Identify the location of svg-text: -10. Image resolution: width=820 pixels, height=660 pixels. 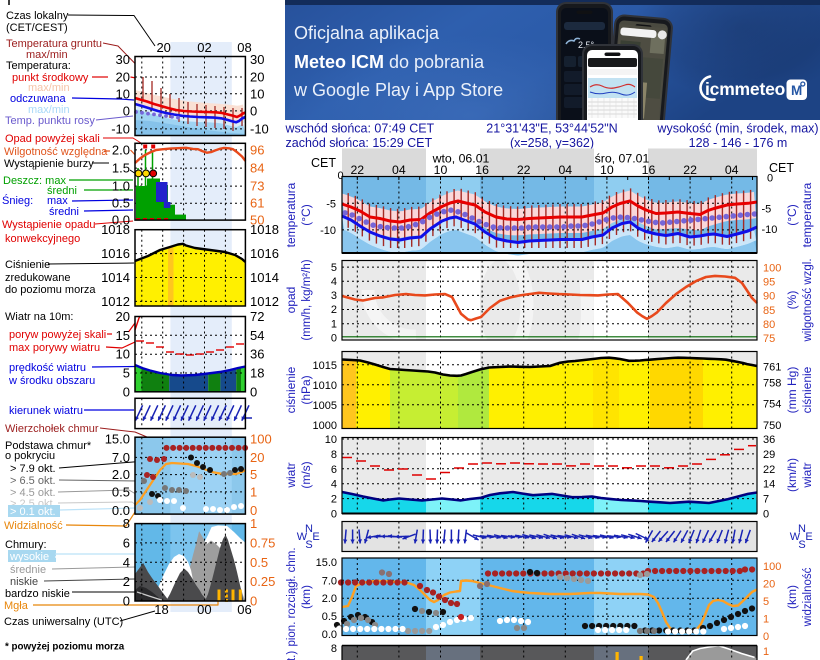
(770, 230).